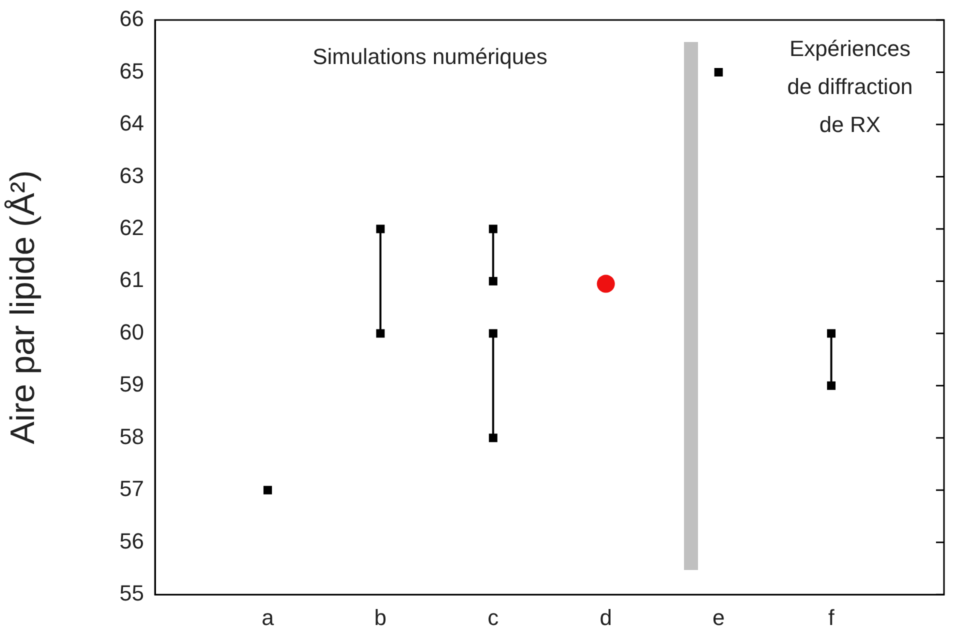  Describe the element at coordinates (606, 617) in the screenshot. I see `x-tick-label: d` at that location.